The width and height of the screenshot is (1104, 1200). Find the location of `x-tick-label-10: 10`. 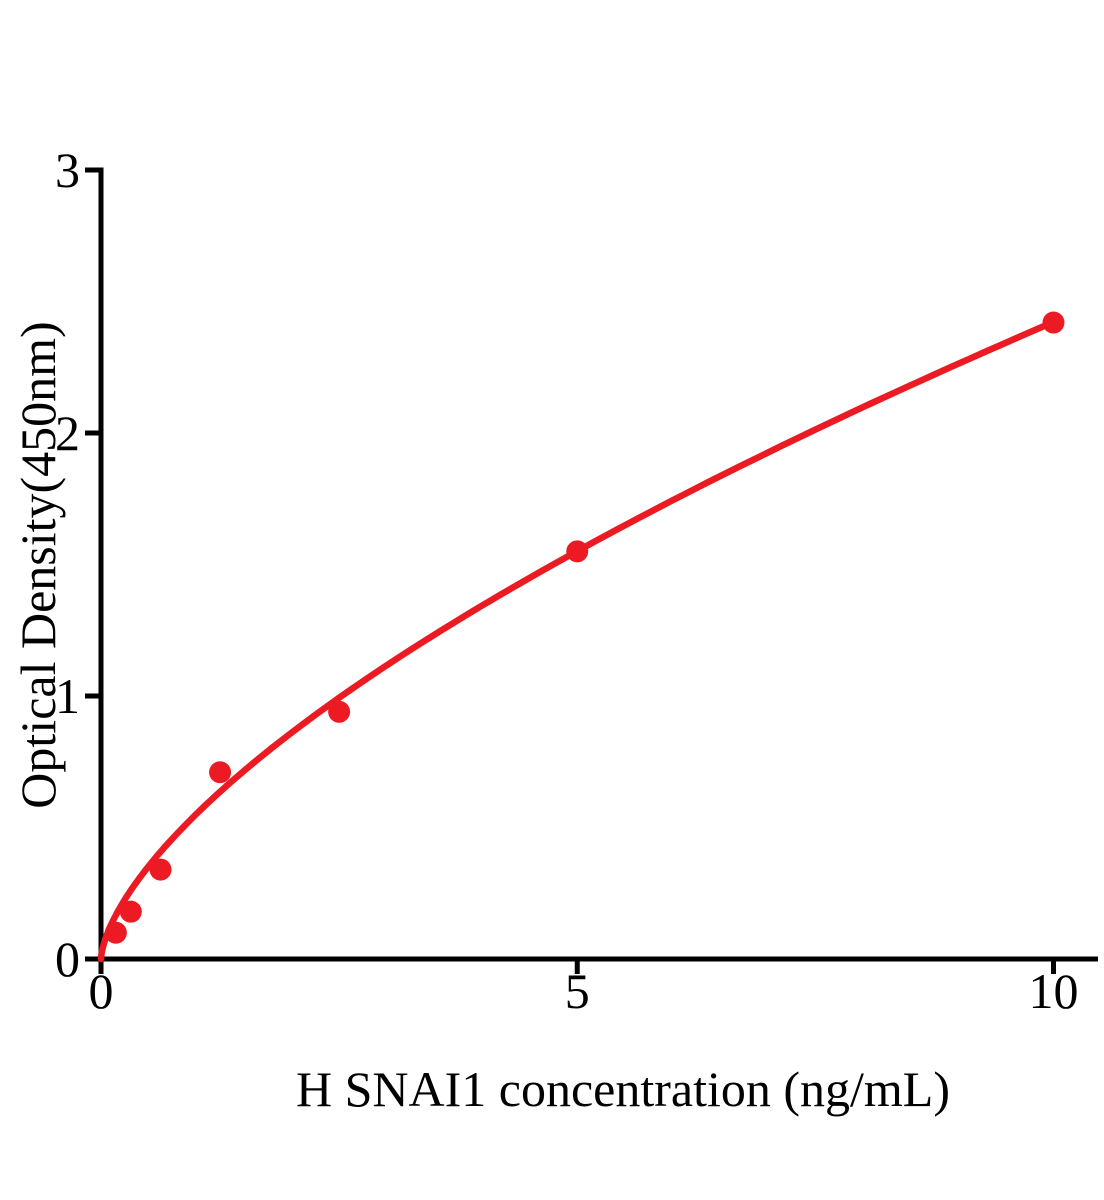

x-tick-label-10: 10 is located at coordinates (1054, 991).